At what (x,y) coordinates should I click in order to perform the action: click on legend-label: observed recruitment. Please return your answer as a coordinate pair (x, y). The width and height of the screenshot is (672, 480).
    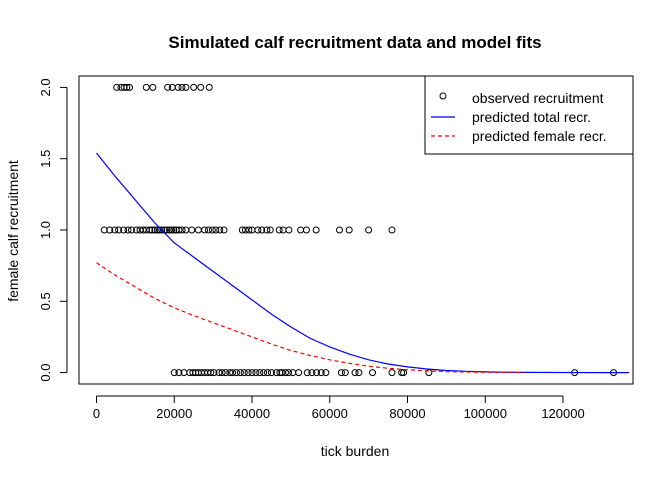
    Looking at the image, I should click on (538, 98).